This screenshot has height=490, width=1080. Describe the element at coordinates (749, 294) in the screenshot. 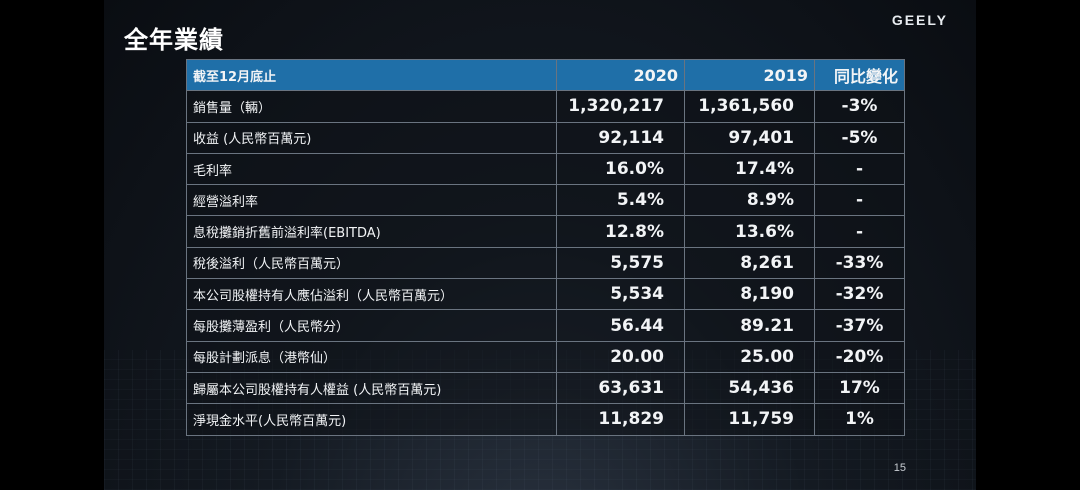

I see `value-2019: 8,190` at that location.